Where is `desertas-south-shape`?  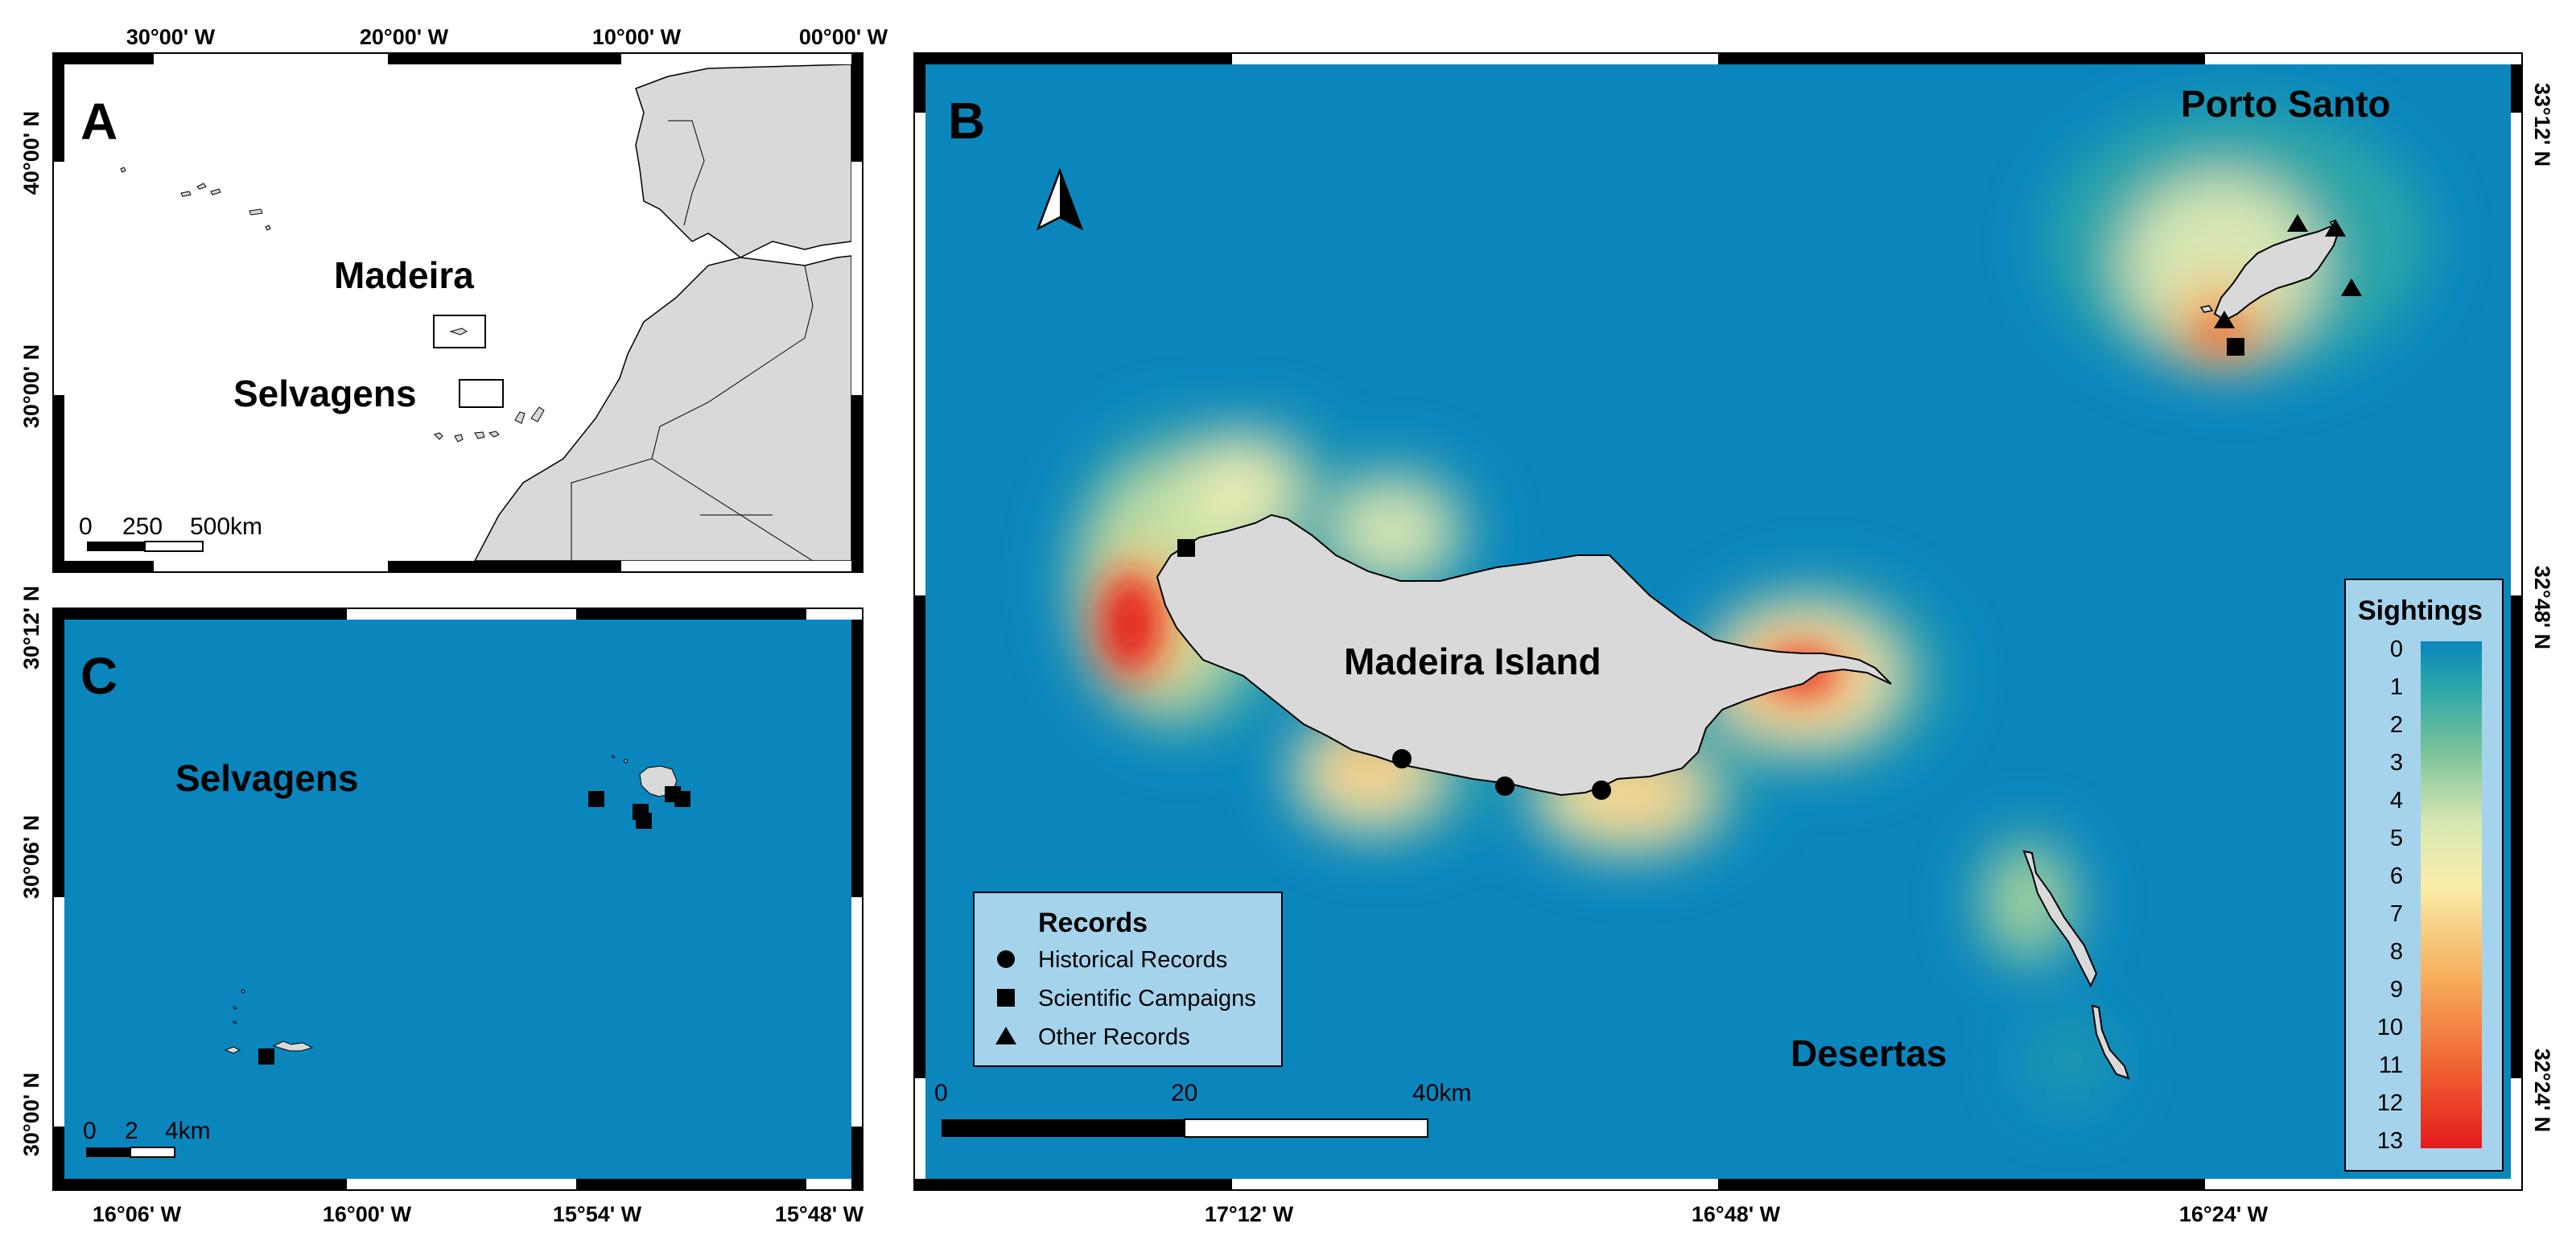
desertas-south-shape is located at coordinates (2110, 1042).